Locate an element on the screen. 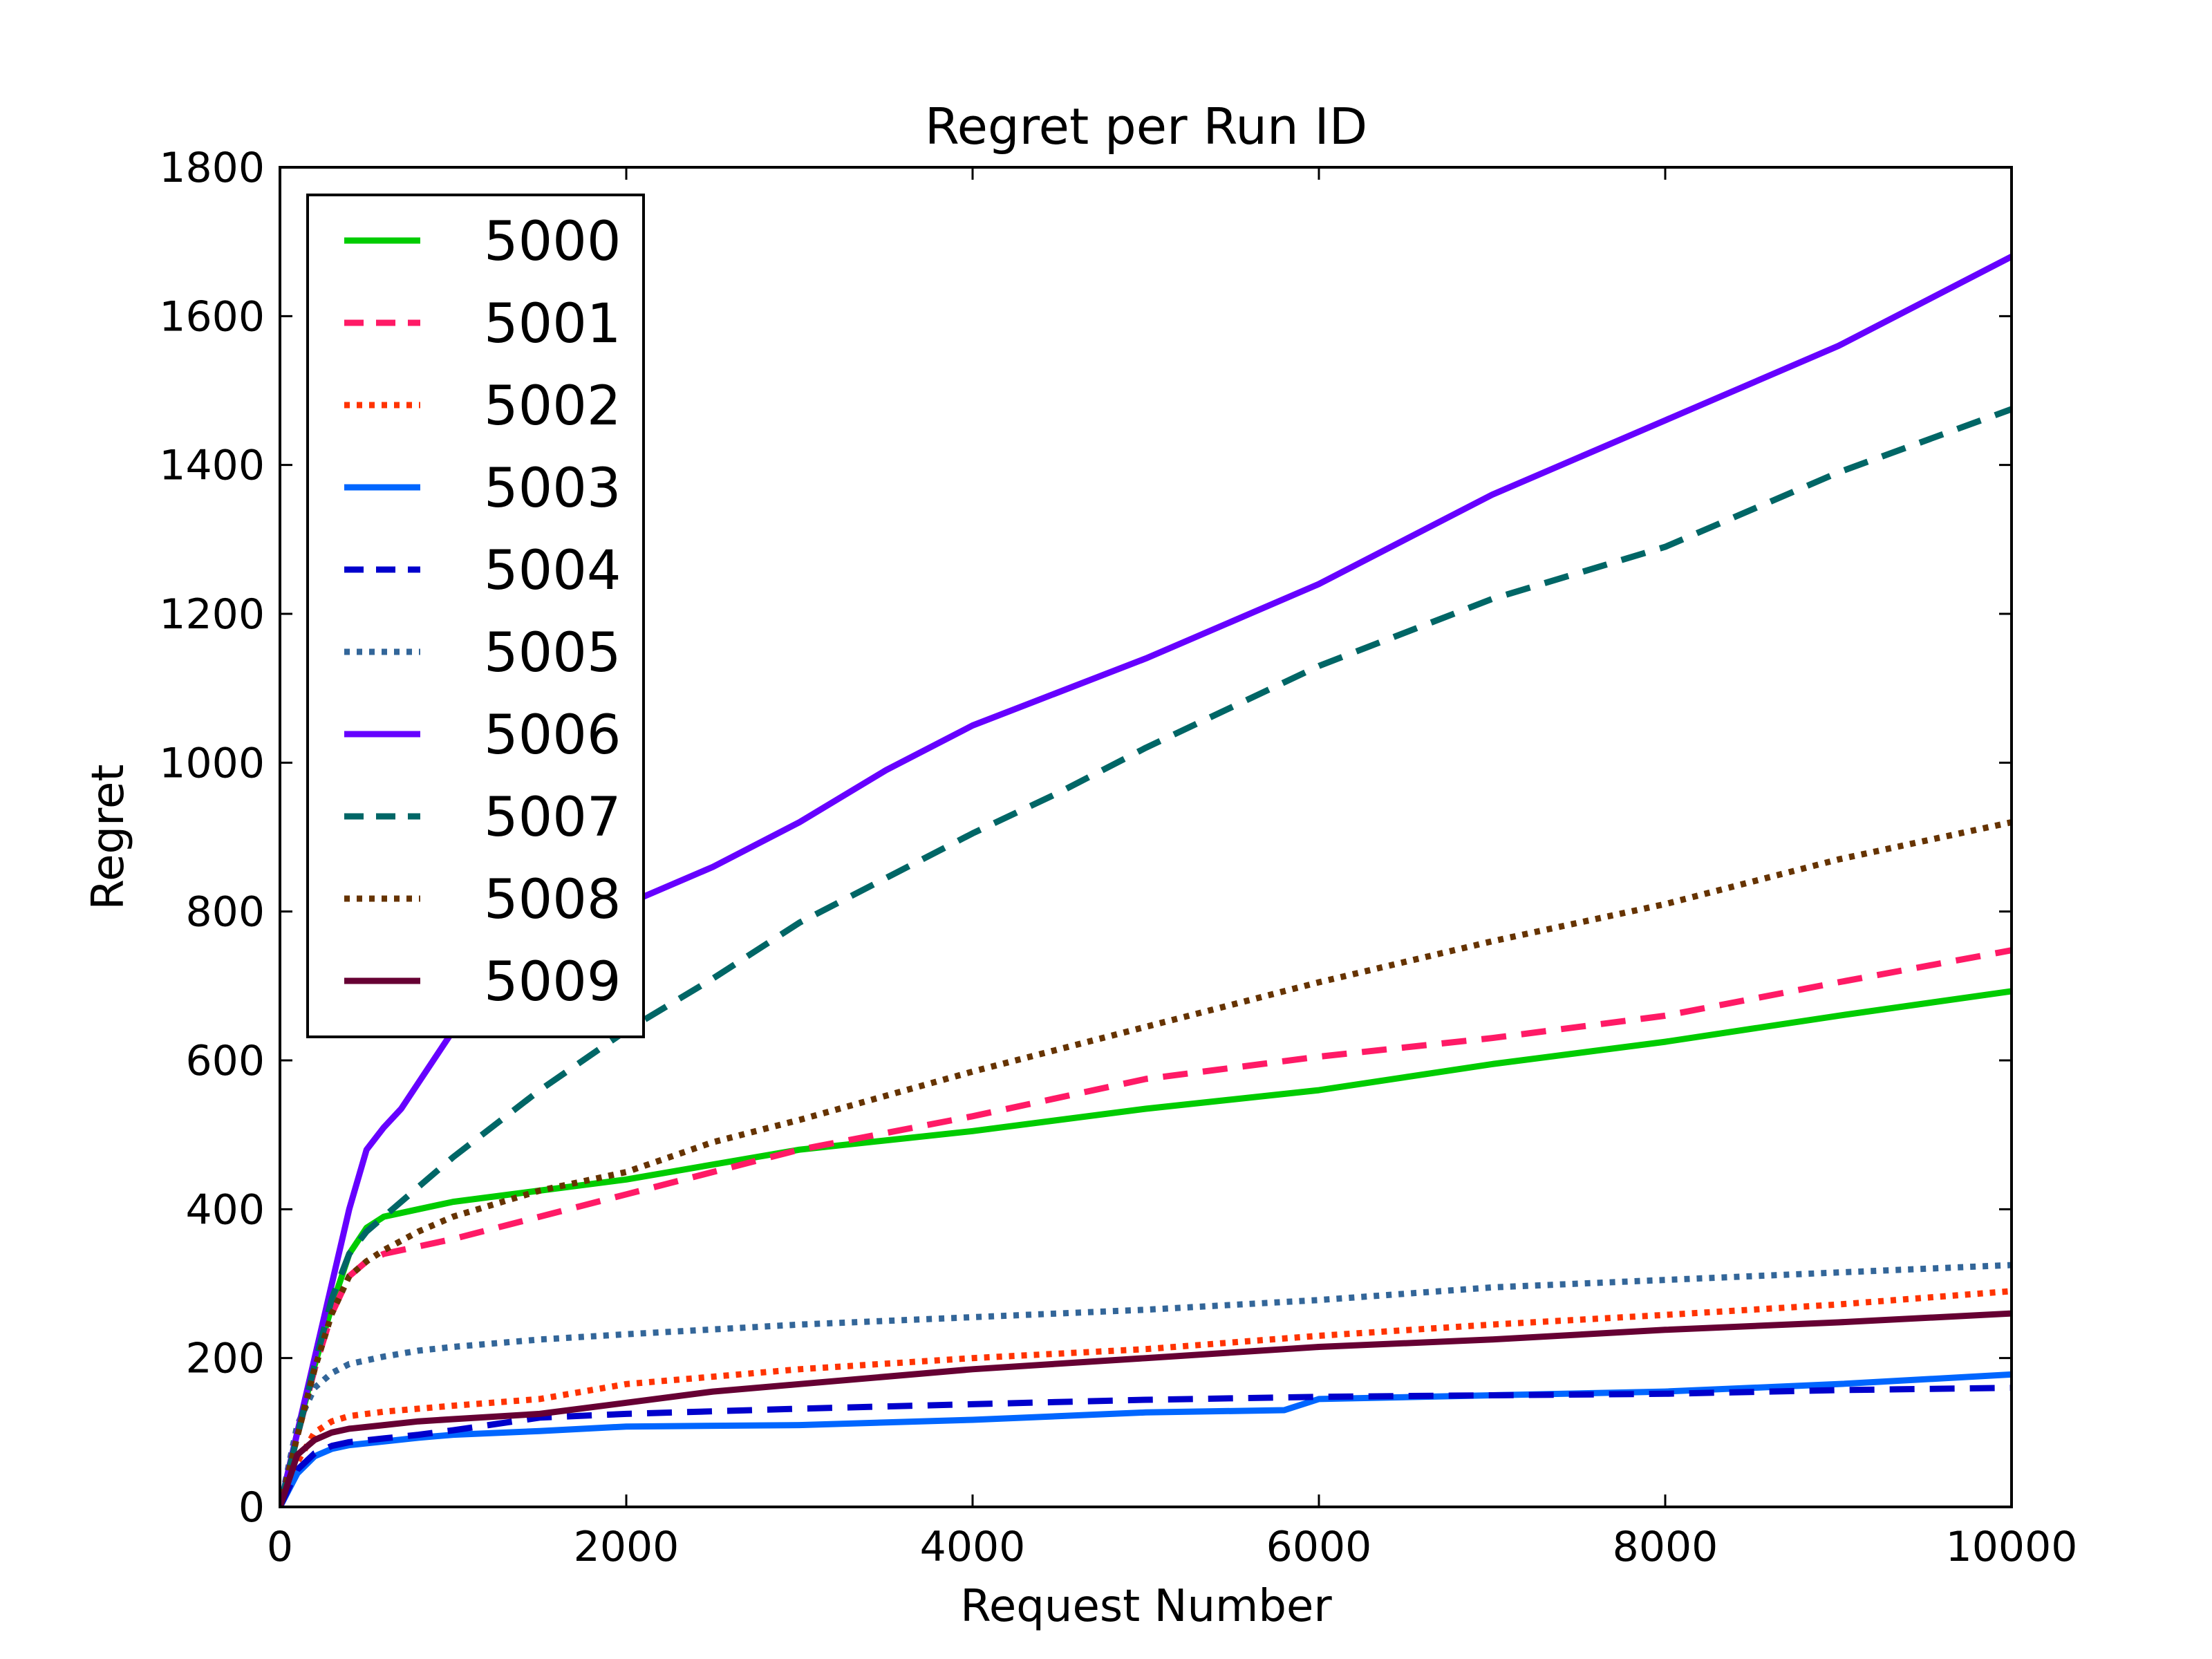 The width and height of the screenshot is (2212, 1659). y-tick-label: 800 is located at coordinates (225, 913).